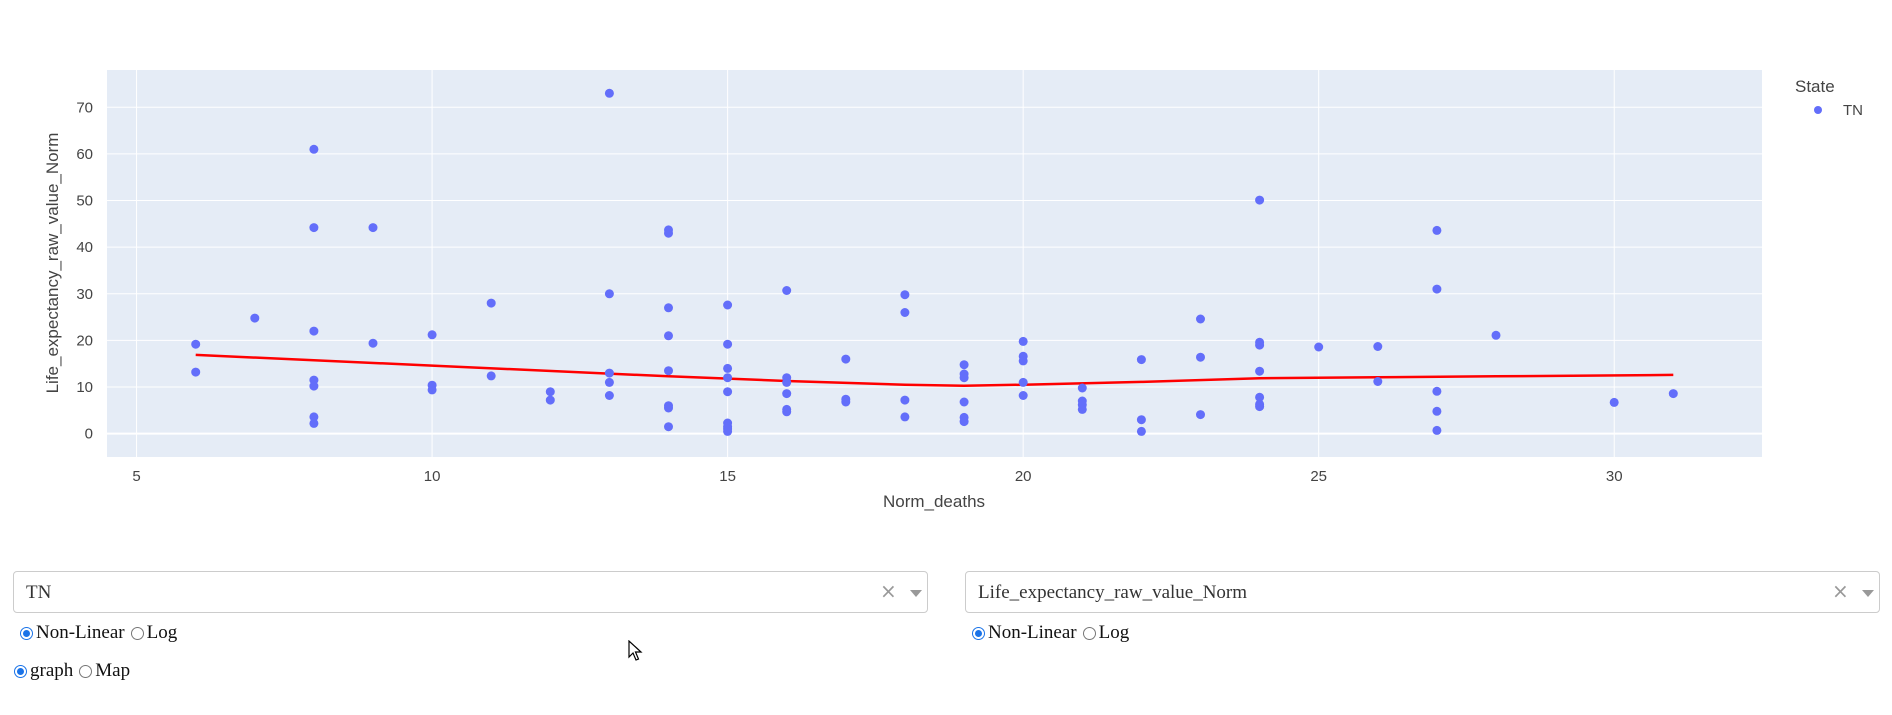  I want to click on radio-non-linear-right, so click(978, 633).